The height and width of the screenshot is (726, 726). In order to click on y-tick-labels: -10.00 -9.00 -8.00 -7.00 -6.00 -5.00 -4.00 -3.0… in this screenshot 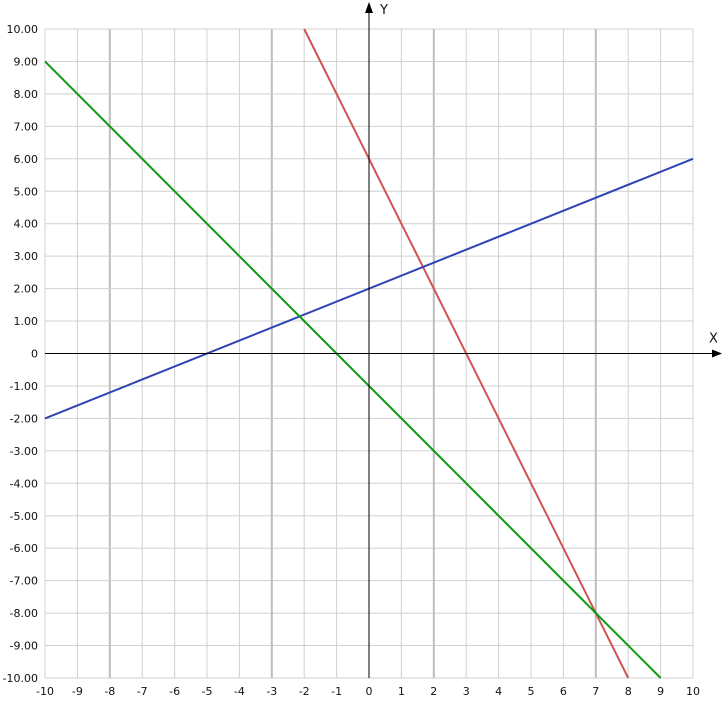, I will do `click(20, 354)`.